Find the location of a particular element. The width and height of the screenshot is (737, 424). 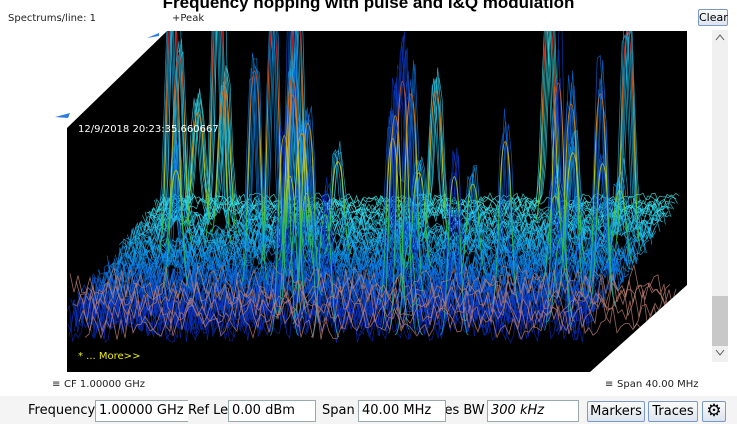

more-link: * ... More>> is located at coordinates (109, 356).